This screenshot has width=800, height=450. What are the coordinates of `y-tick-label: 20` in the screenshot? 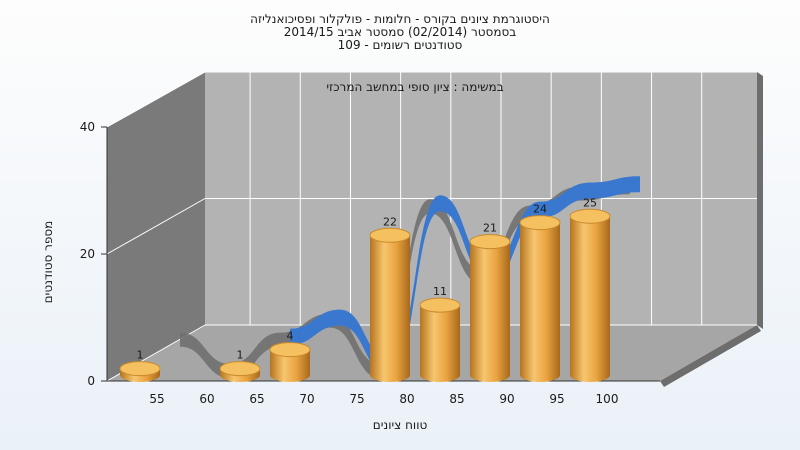 It's located at (87, 254).